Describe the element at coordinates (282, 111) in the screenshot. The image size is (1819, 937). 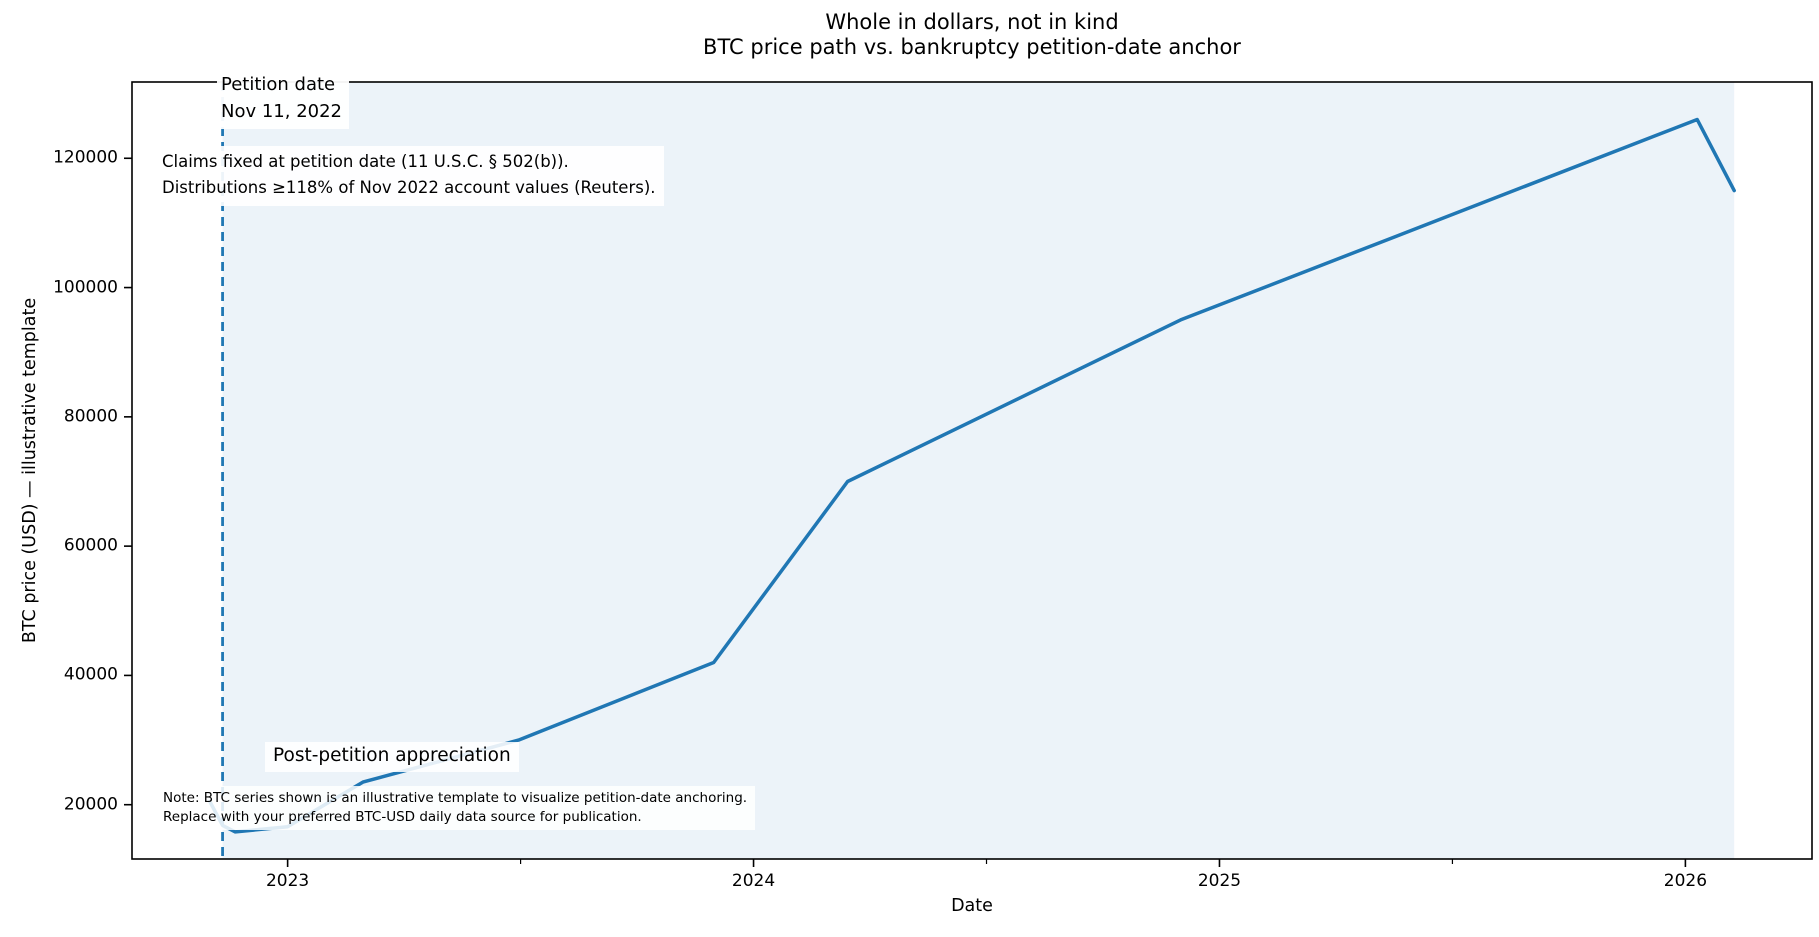
I see `petition-date-annotation-line2: Nov 11, 2022` at that location.